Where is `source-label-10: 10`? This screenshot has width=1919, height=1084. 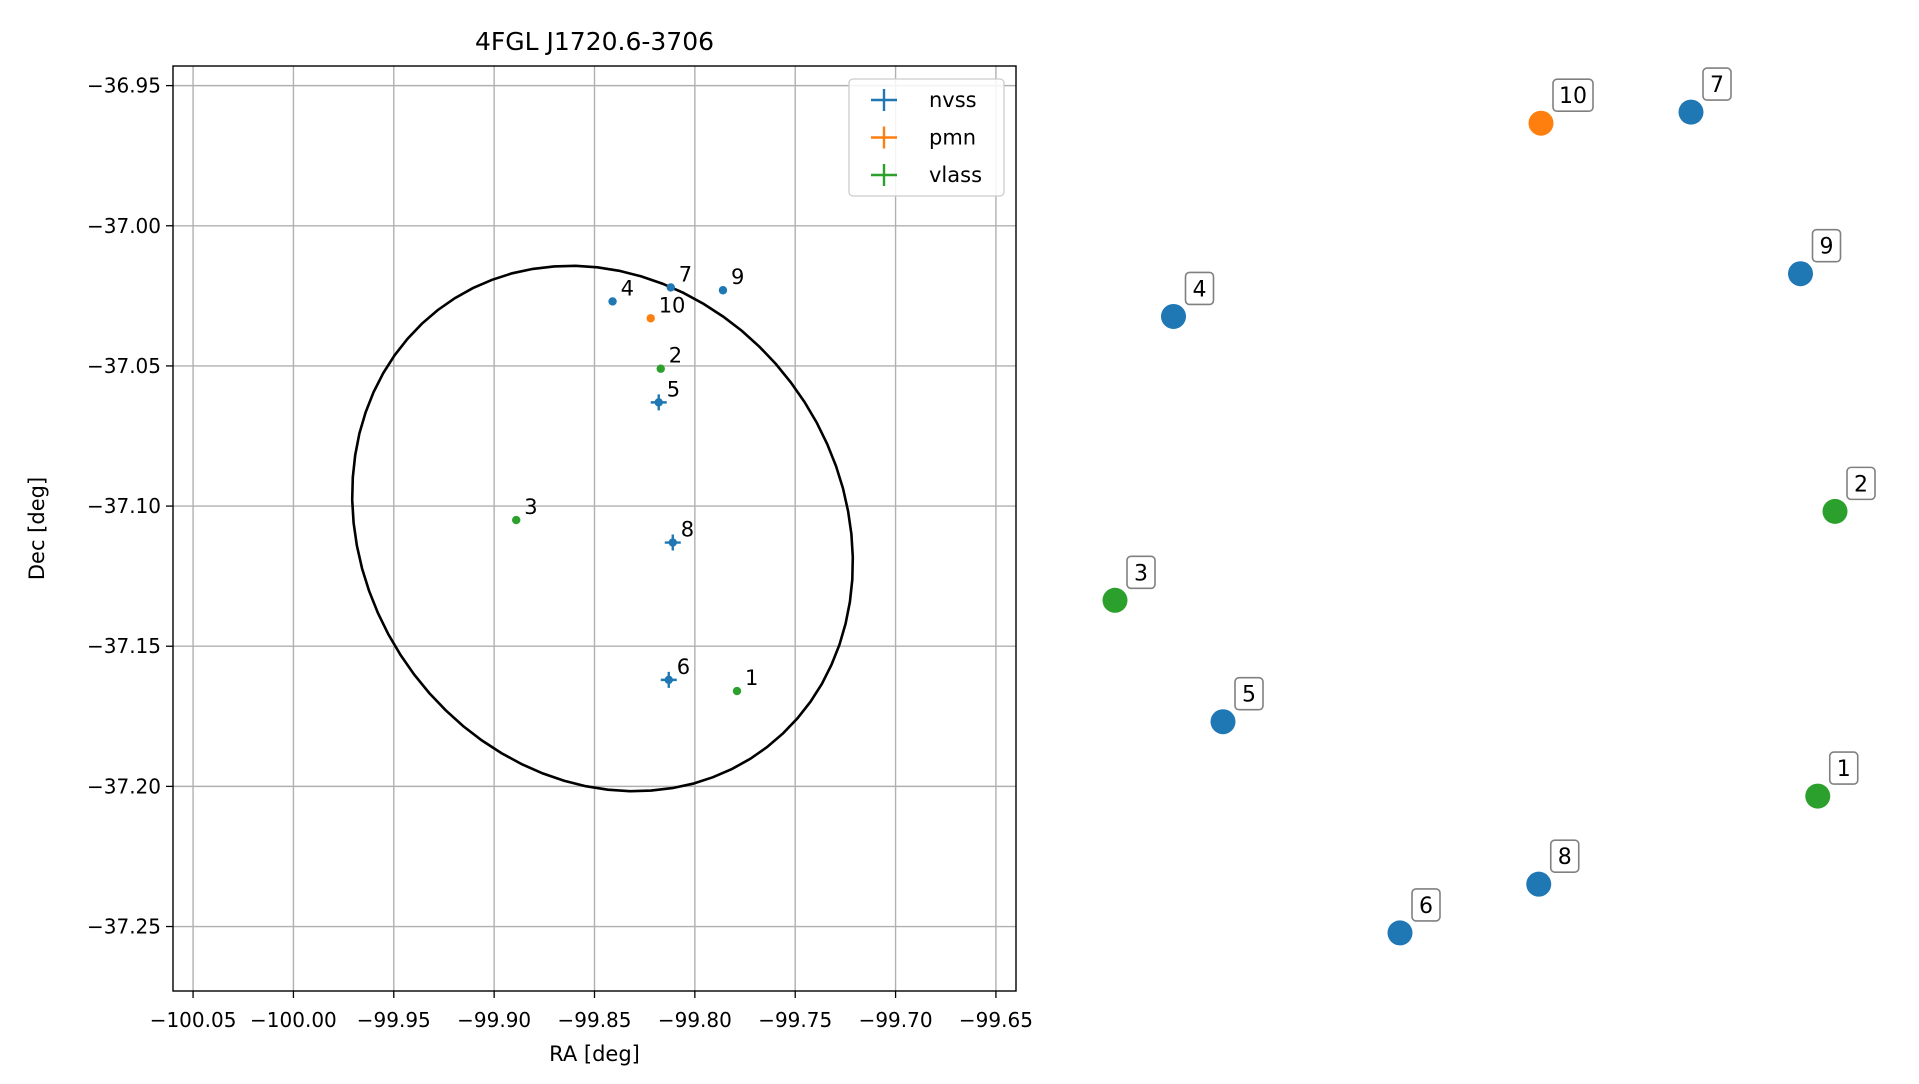 source-label-10: 10 is located at coordinates (672, 305).